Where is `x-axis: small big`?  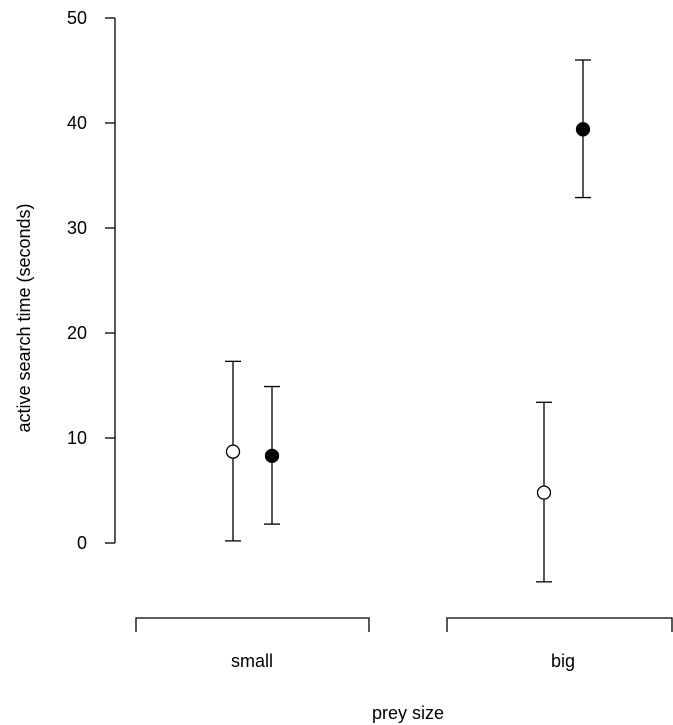 x-axis: small big is located at coordinates (404, 644).